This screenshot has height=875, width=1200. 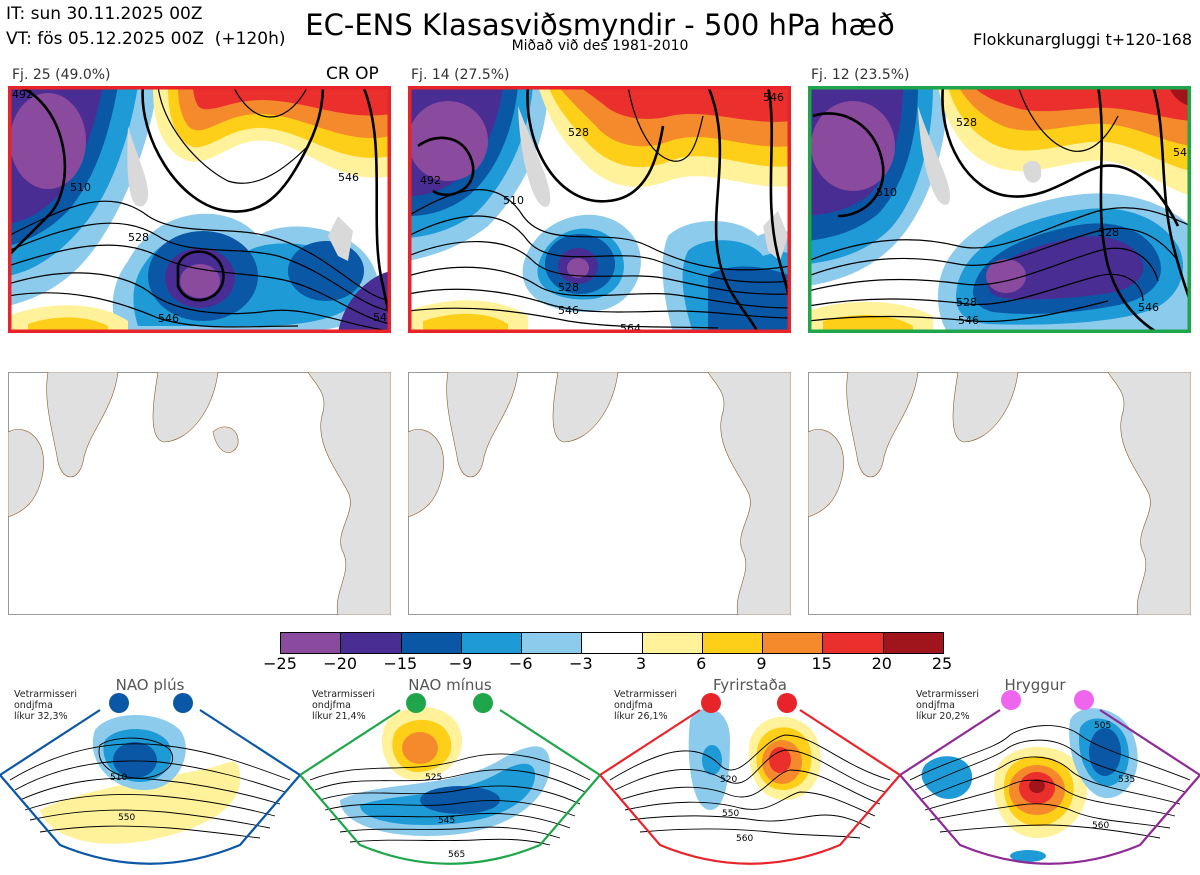 What do you see at coordinates (460, 75) in the screenshot?
I see `cluster-2-label: Fj. 14 (27.5%)` at bounding box center [460, 75].